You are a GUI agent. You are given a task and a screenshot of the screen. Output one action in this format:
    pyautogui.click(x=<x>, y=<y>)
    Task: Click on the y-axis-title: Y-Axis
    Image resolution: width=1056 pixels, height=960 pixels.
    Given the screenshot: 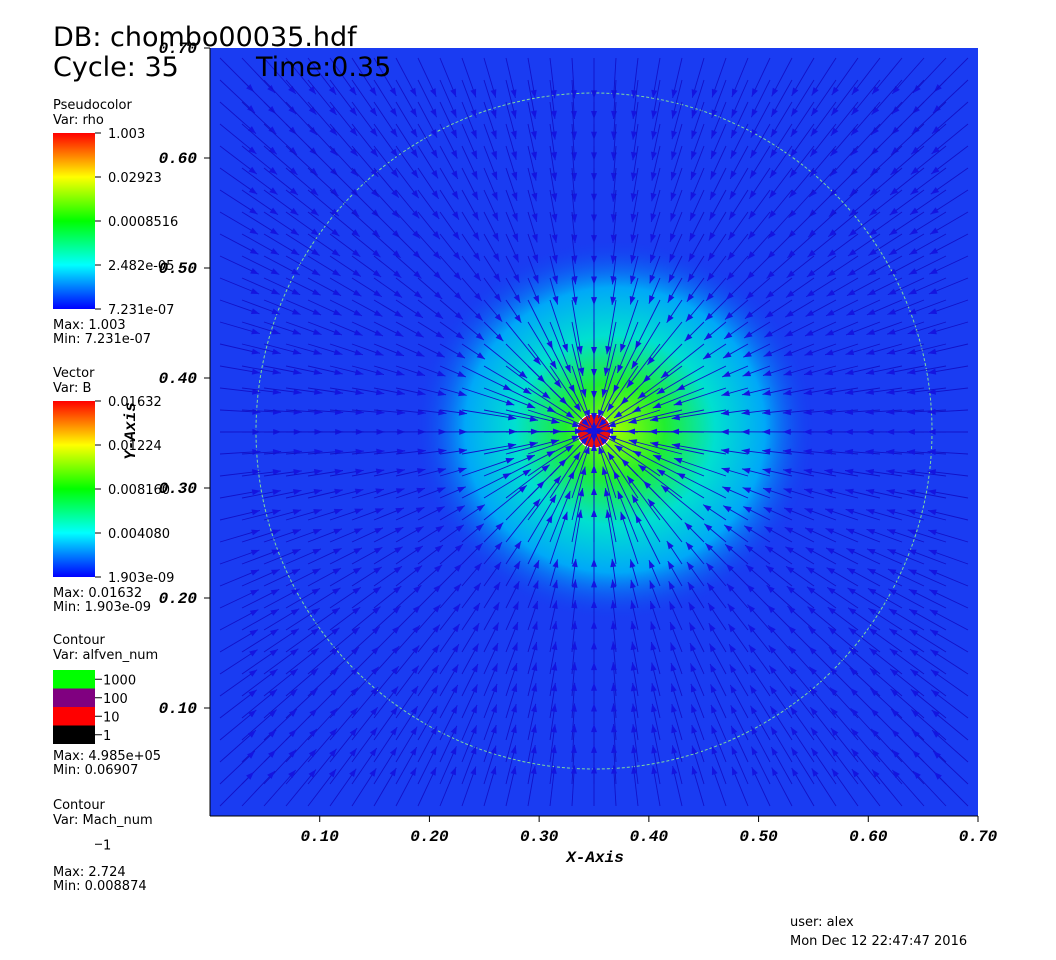 What is the action you would take?
    pyautogui.click(x=131, y=431)
    